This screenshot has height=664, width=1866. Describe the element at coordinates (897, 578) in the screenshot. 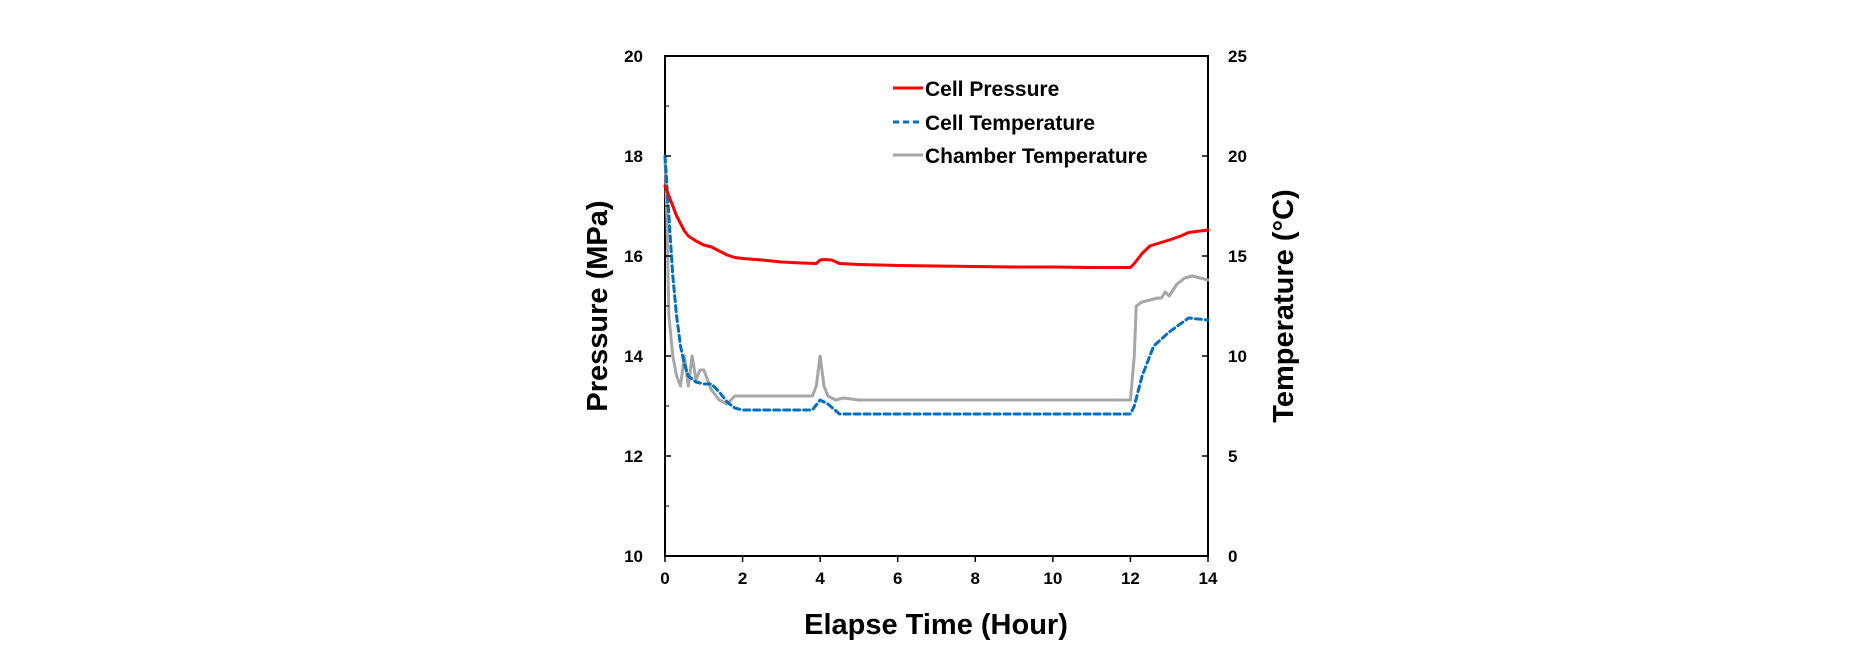

I see `x-tick-label: 6` at that location.